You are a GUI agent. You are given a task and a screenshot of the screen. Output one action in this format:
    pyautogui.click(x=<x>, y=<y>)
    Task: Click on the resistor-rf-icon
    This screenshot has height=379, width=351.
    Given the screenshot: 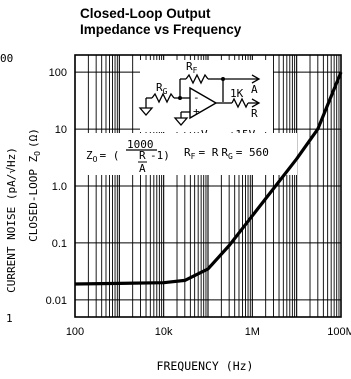 What is the action you would take?
    pyautogui.click(x=197, y=79)
    